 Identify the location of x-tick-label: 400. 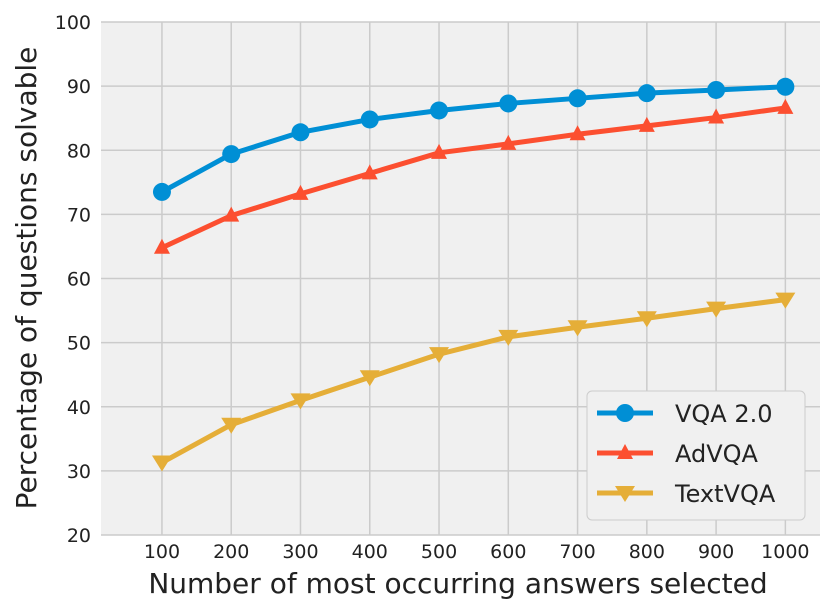
(370, 552).